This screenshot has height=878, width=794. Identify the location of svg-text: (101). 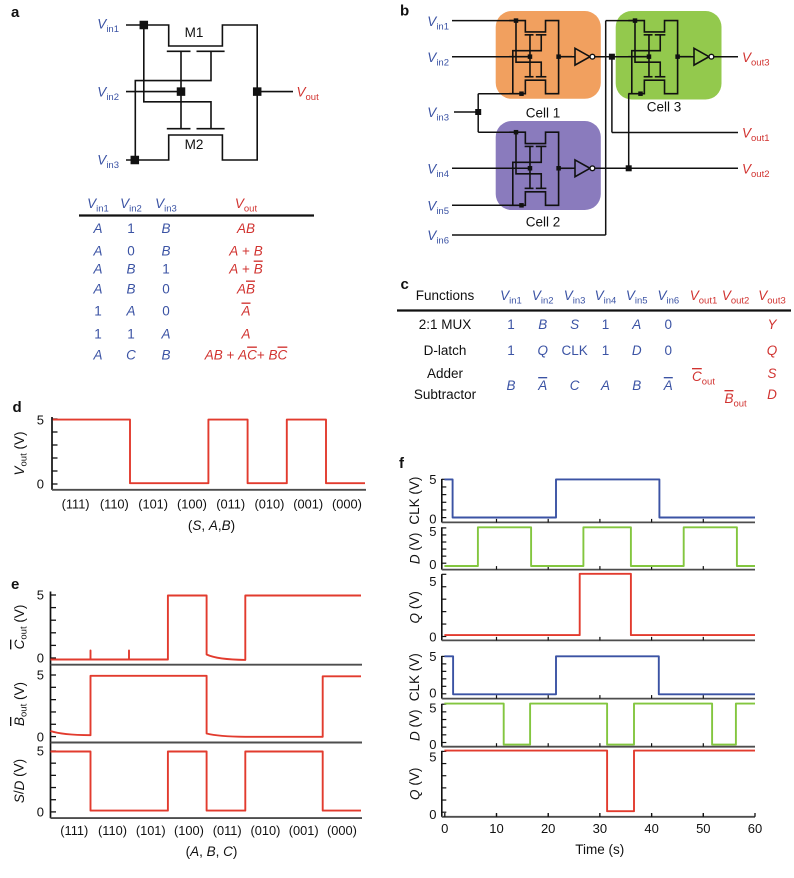
(151, 830).